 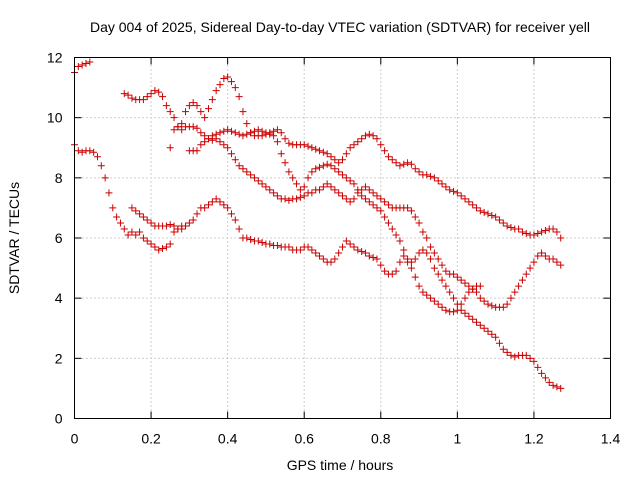 I want to click on x-tick-label: 1.4, so click(x=611, y=439).